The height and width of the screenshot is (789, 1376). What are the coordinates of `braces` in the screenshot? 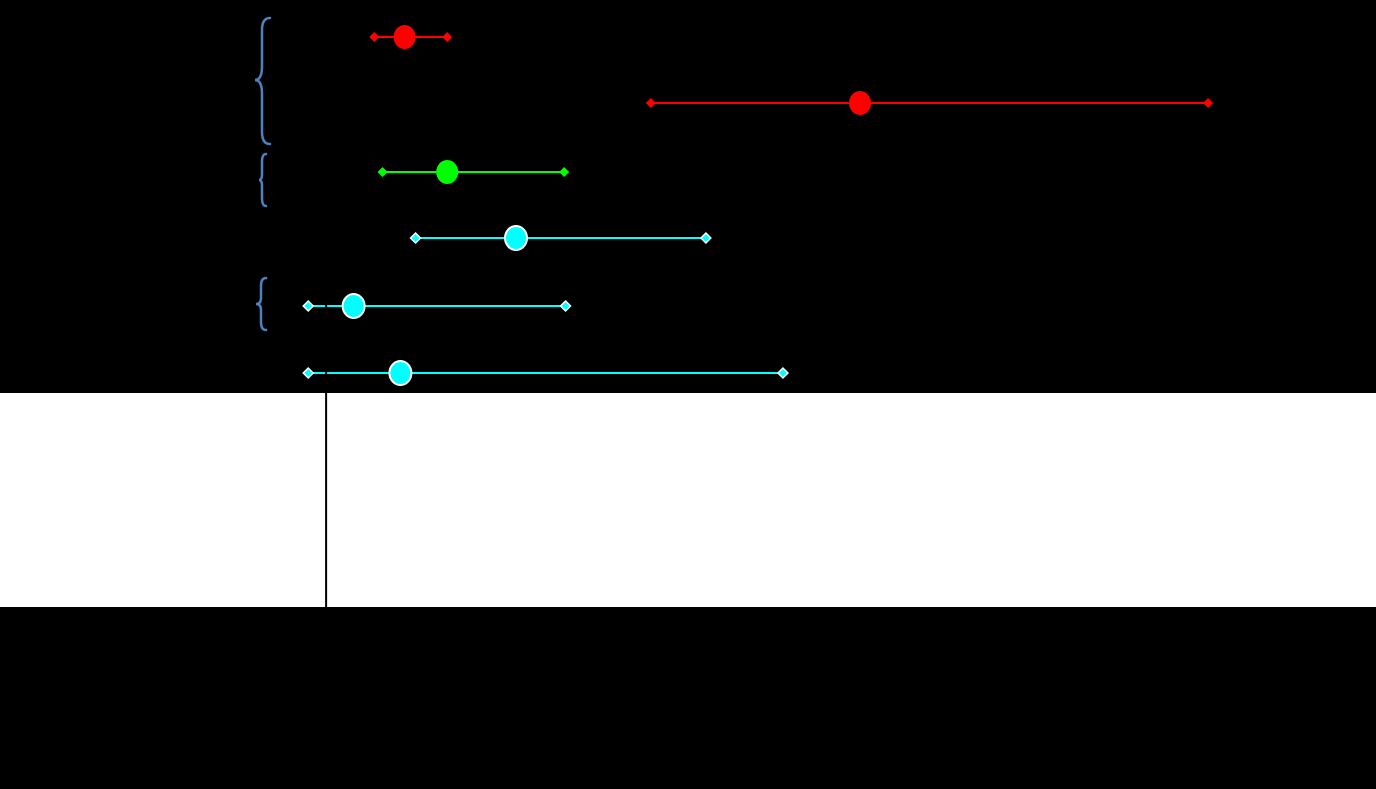 It's located at (263, 174).